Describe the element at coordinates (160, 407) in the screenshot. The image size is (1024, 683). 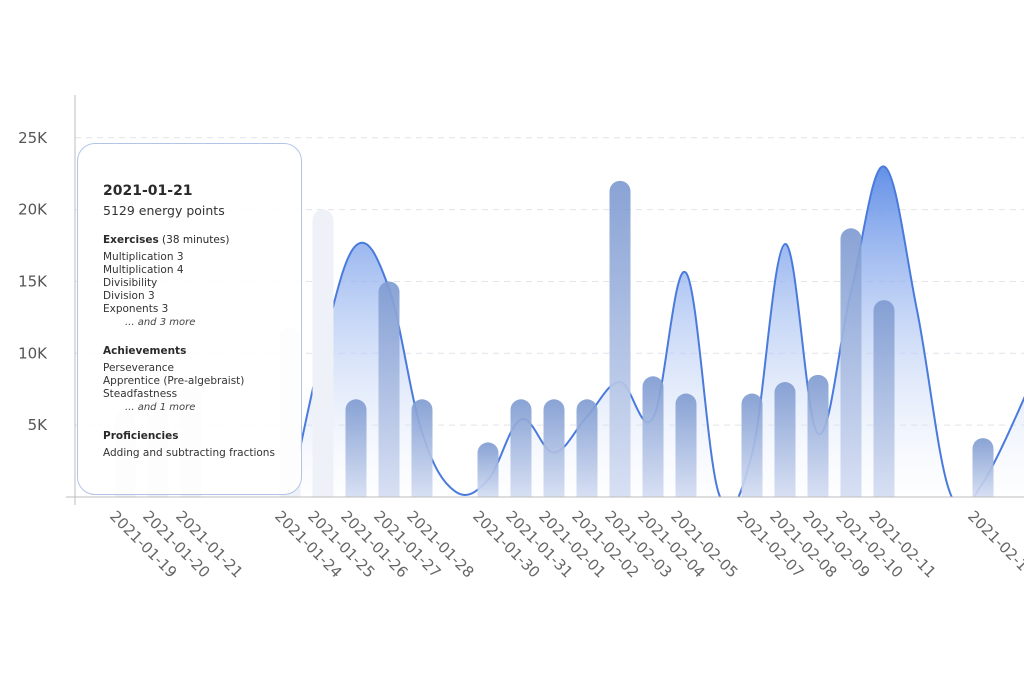
I see `achievements-more: ... and 1 more` at that location.